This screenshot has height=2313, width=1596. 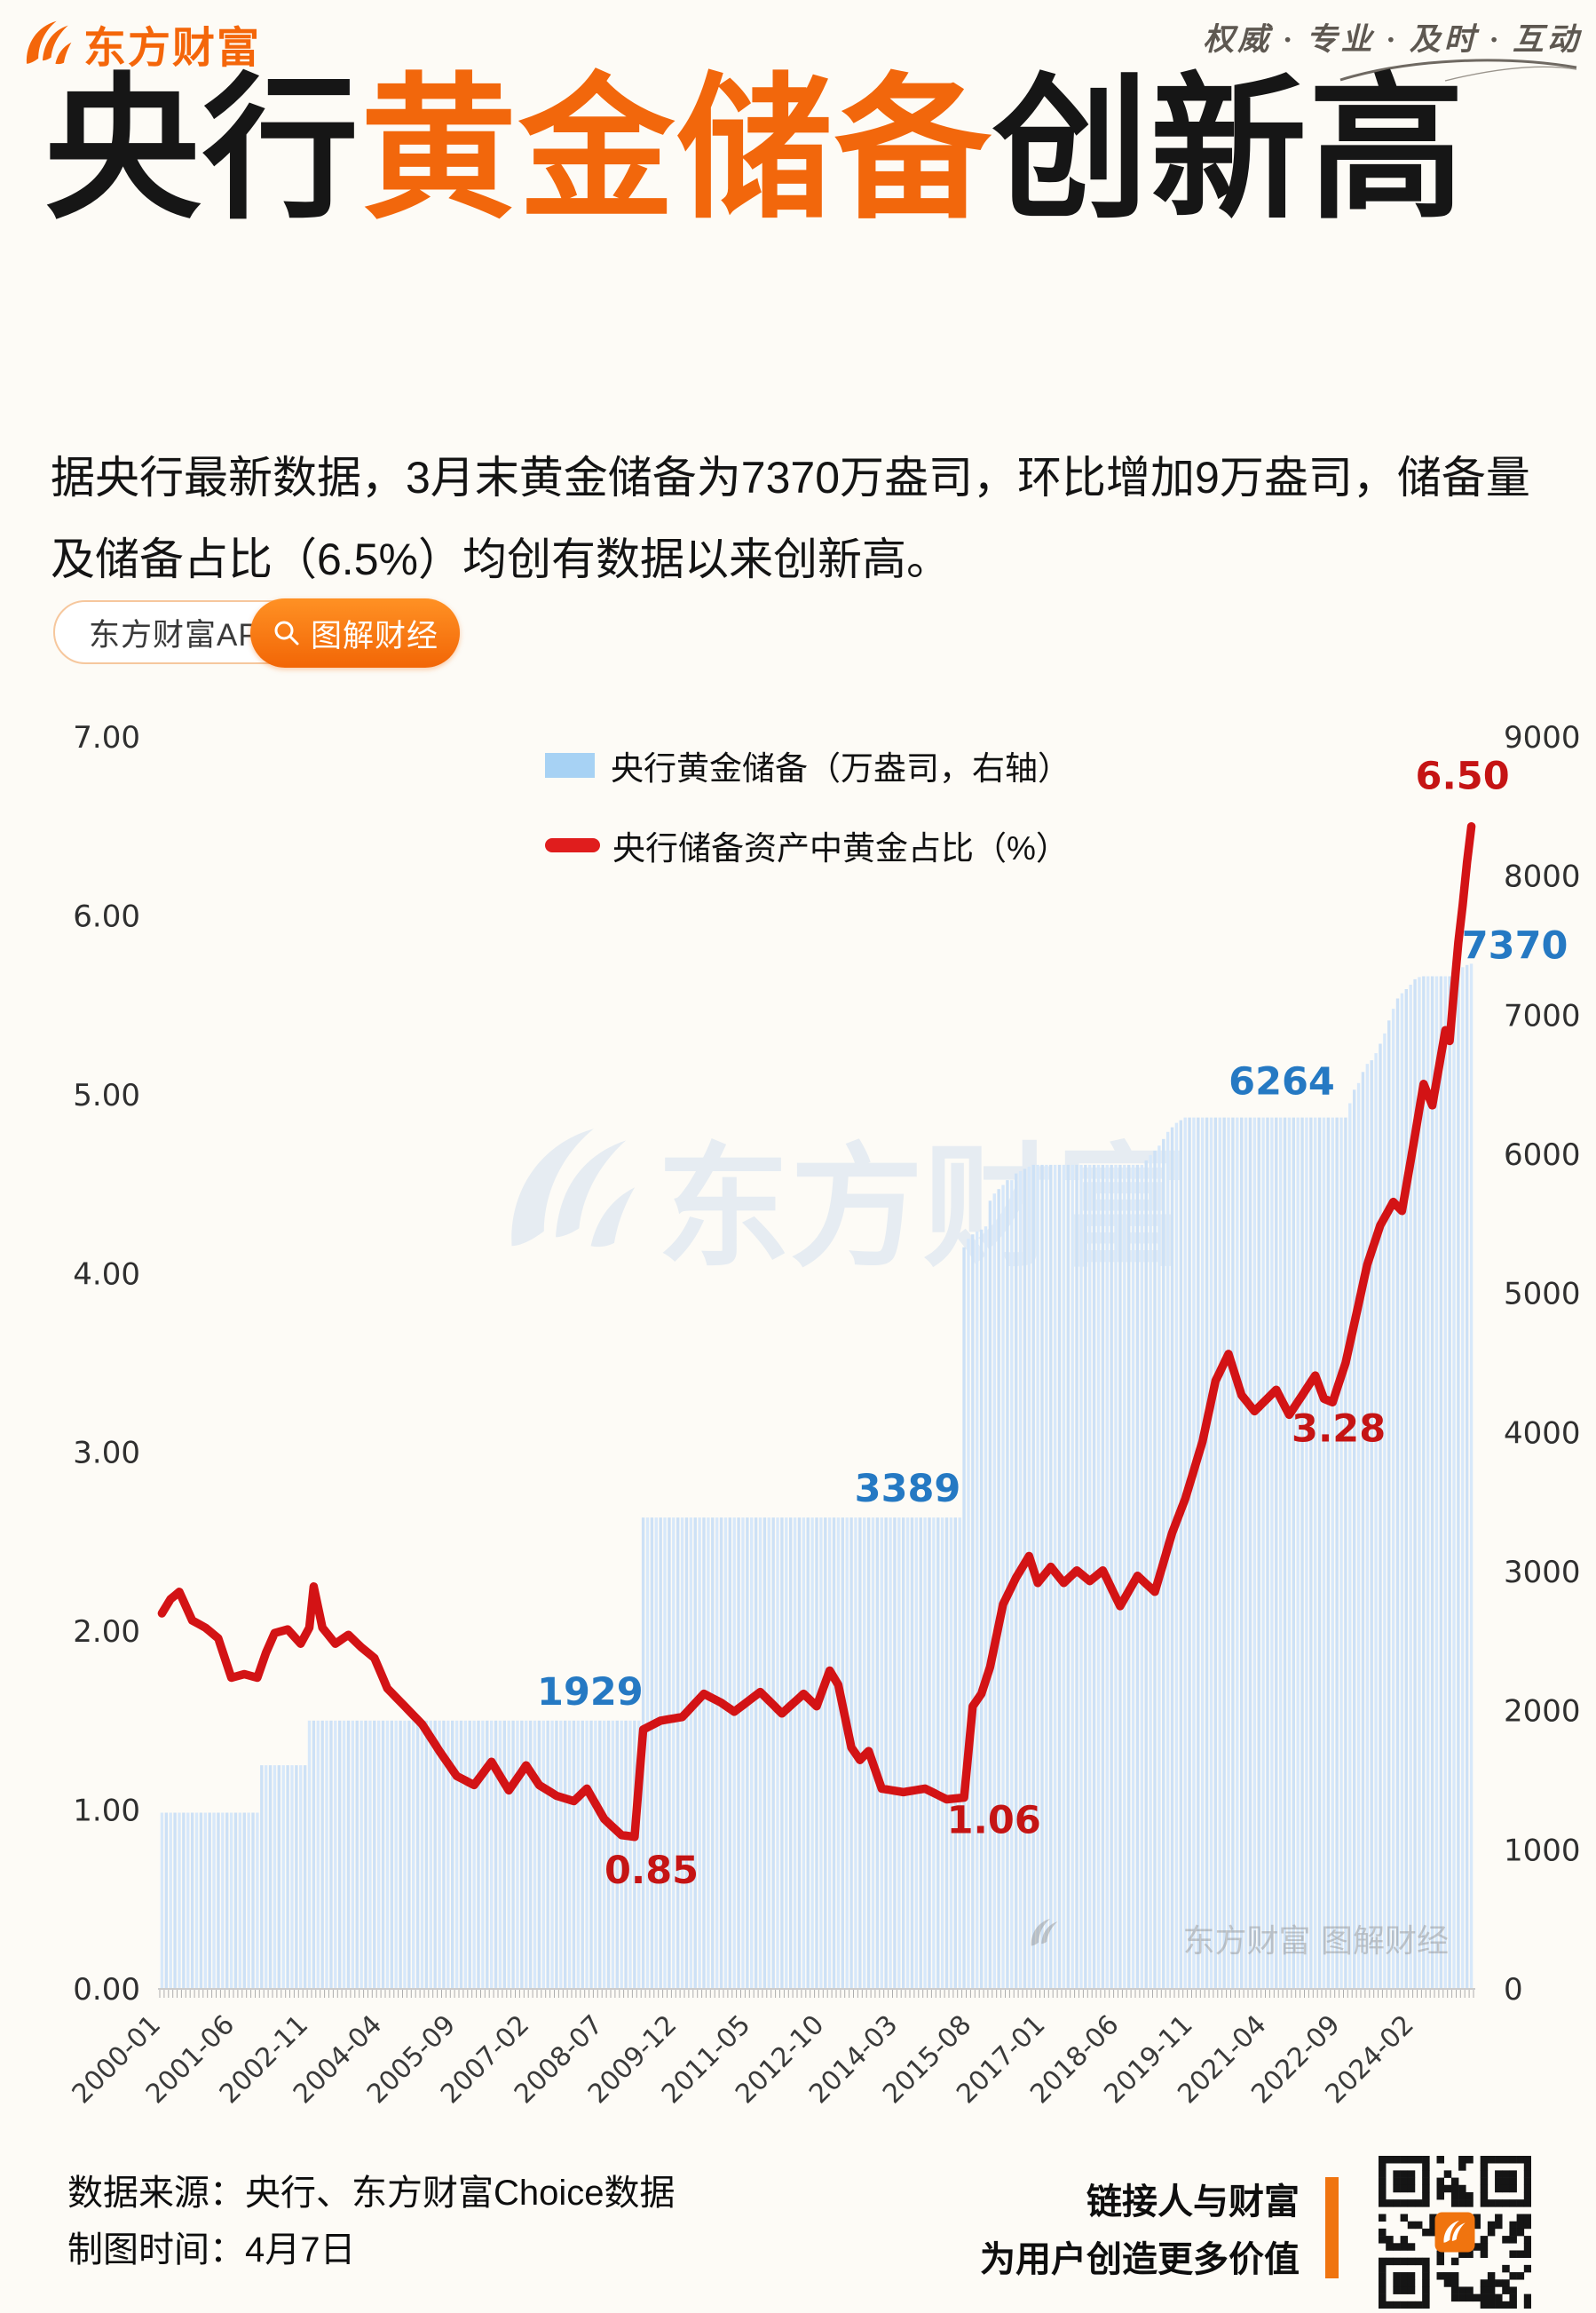 What do you see at coordinates (1316, 1941) in the screenshot?
I see `svg-text: 东方财富 图解财经` at bounding box center [1316, 1941].